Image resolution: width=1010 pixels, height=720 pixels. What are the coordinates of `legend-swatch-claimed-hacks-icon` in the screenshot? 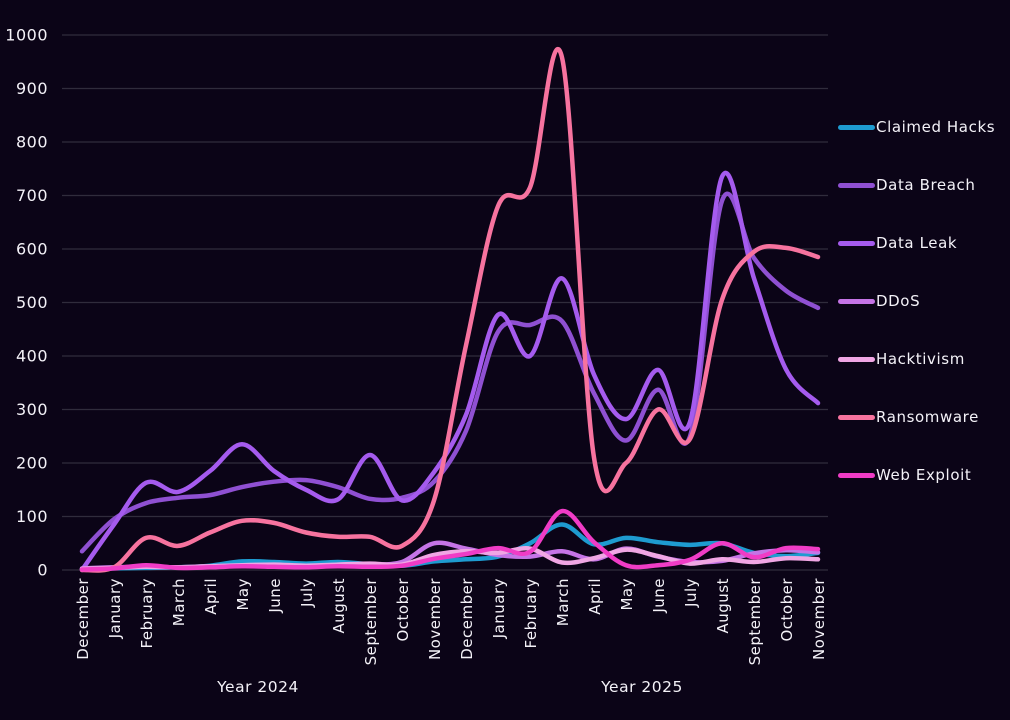 It's located at (856, 127).